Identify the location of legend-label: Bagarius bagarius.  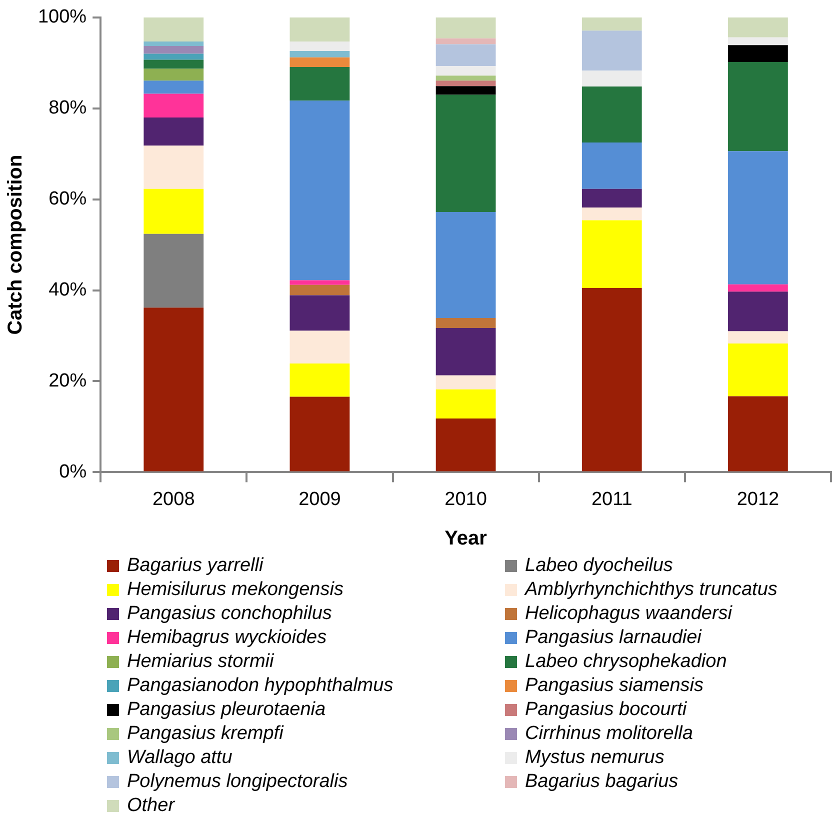
(601, 782).